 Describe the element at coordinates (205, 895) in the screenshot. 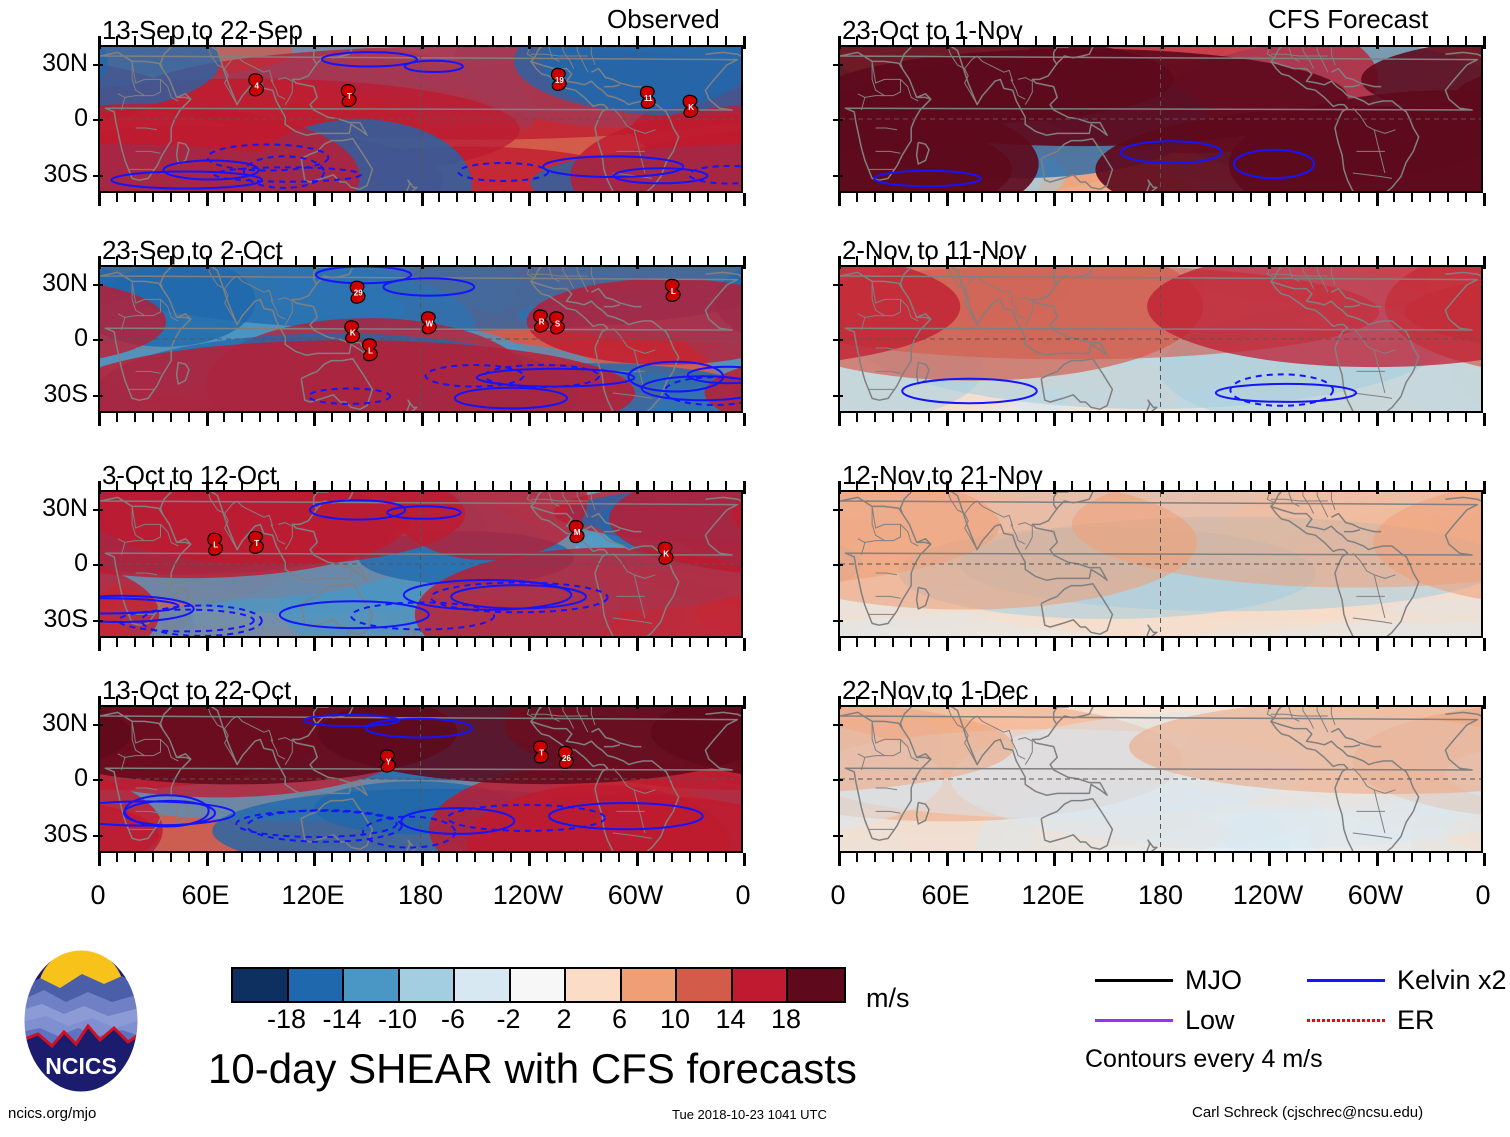

I see `x-tick-label-left-1: 60E` at that location.